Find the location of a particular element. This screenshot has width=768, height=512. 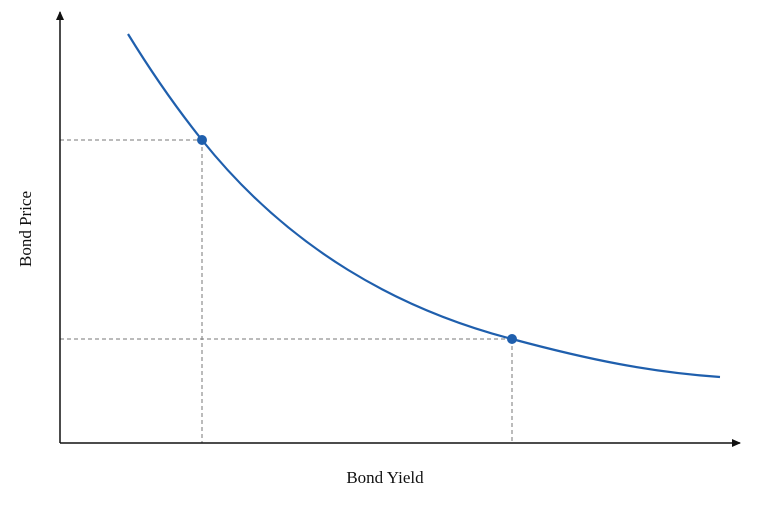

x-axis-label: Bond Yield is located at coordinates (385, 477).